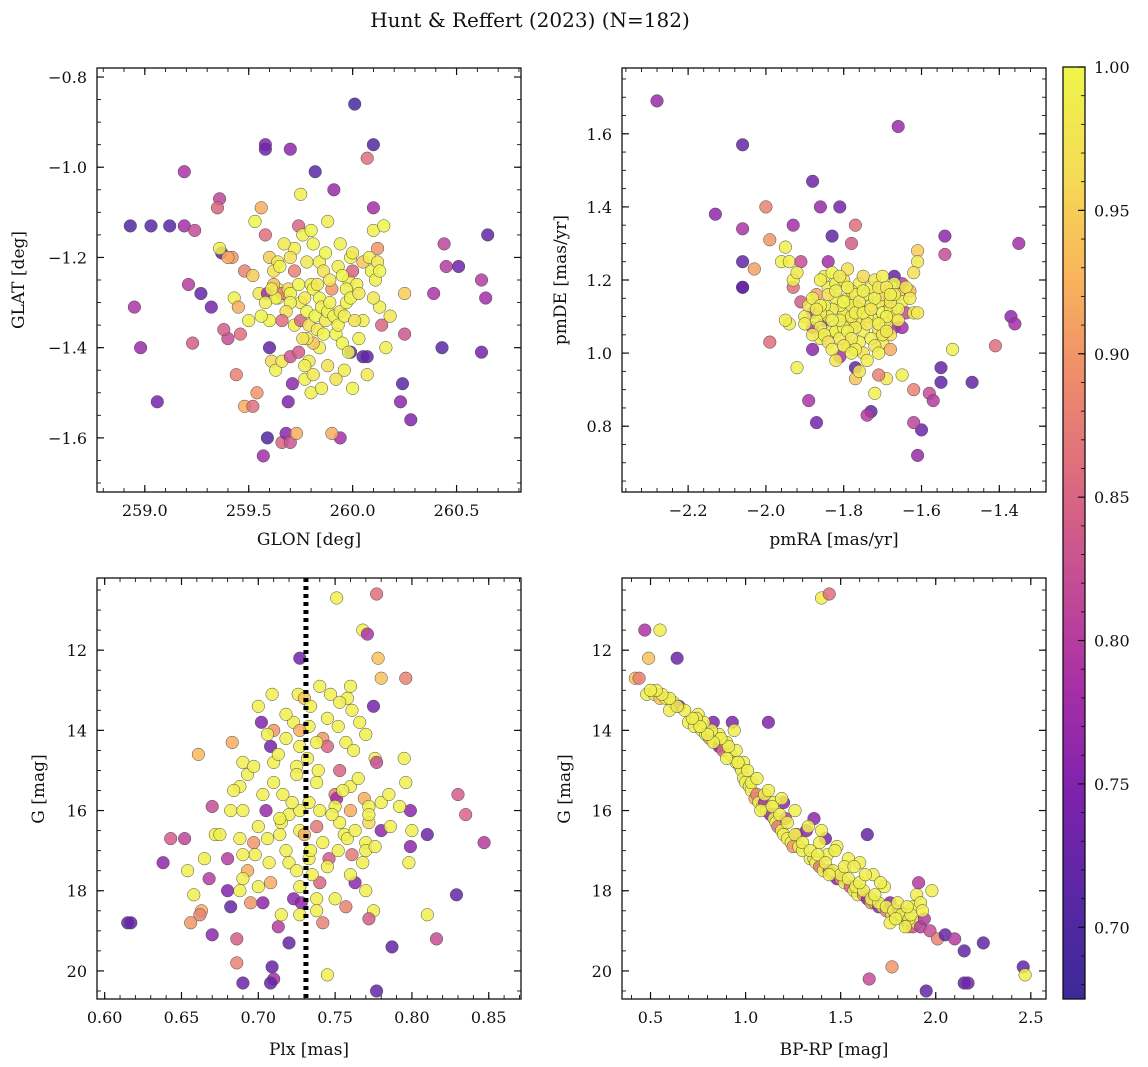 The height and width of the screenshot is (1067, 1148). What do you see at coordinates (599, 353) in the screenshot?
I see `y-tick-label: 1.0` at bounding box center [599, 353].